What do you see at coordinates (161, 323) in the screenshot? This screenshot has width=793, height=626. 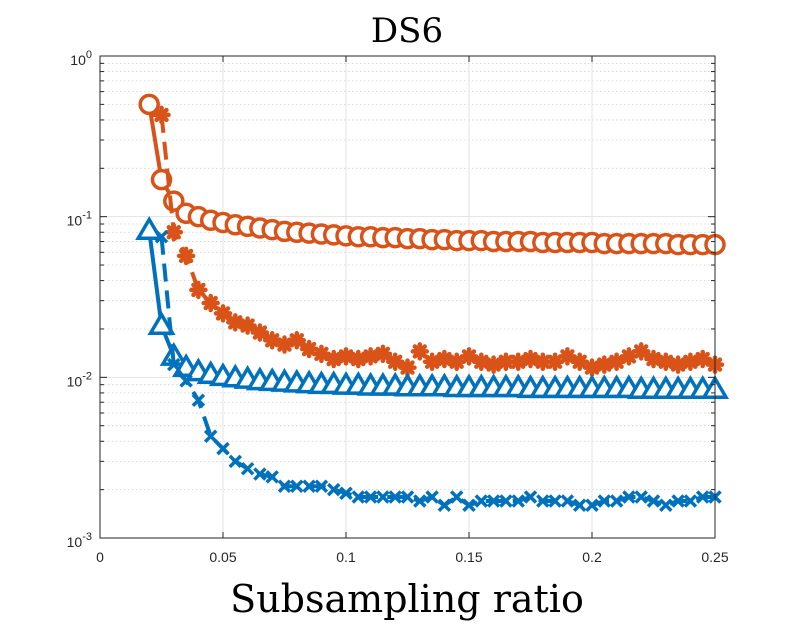 I see `data-point-triangle` at bounding box center [161, 323].